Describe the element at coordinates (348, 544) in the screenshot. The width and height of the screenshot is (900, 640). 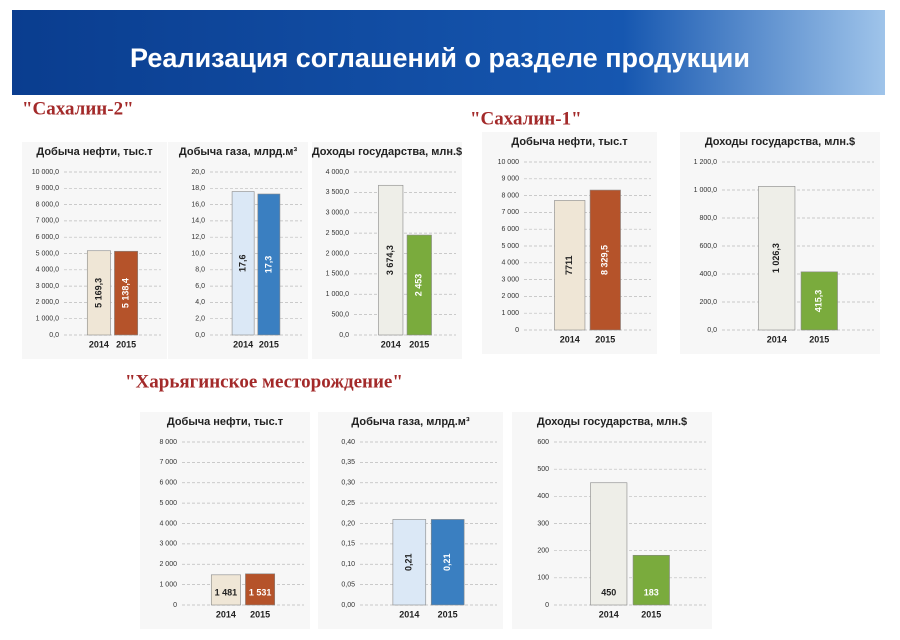
I see `y-tick-label: 0,15` at that location.